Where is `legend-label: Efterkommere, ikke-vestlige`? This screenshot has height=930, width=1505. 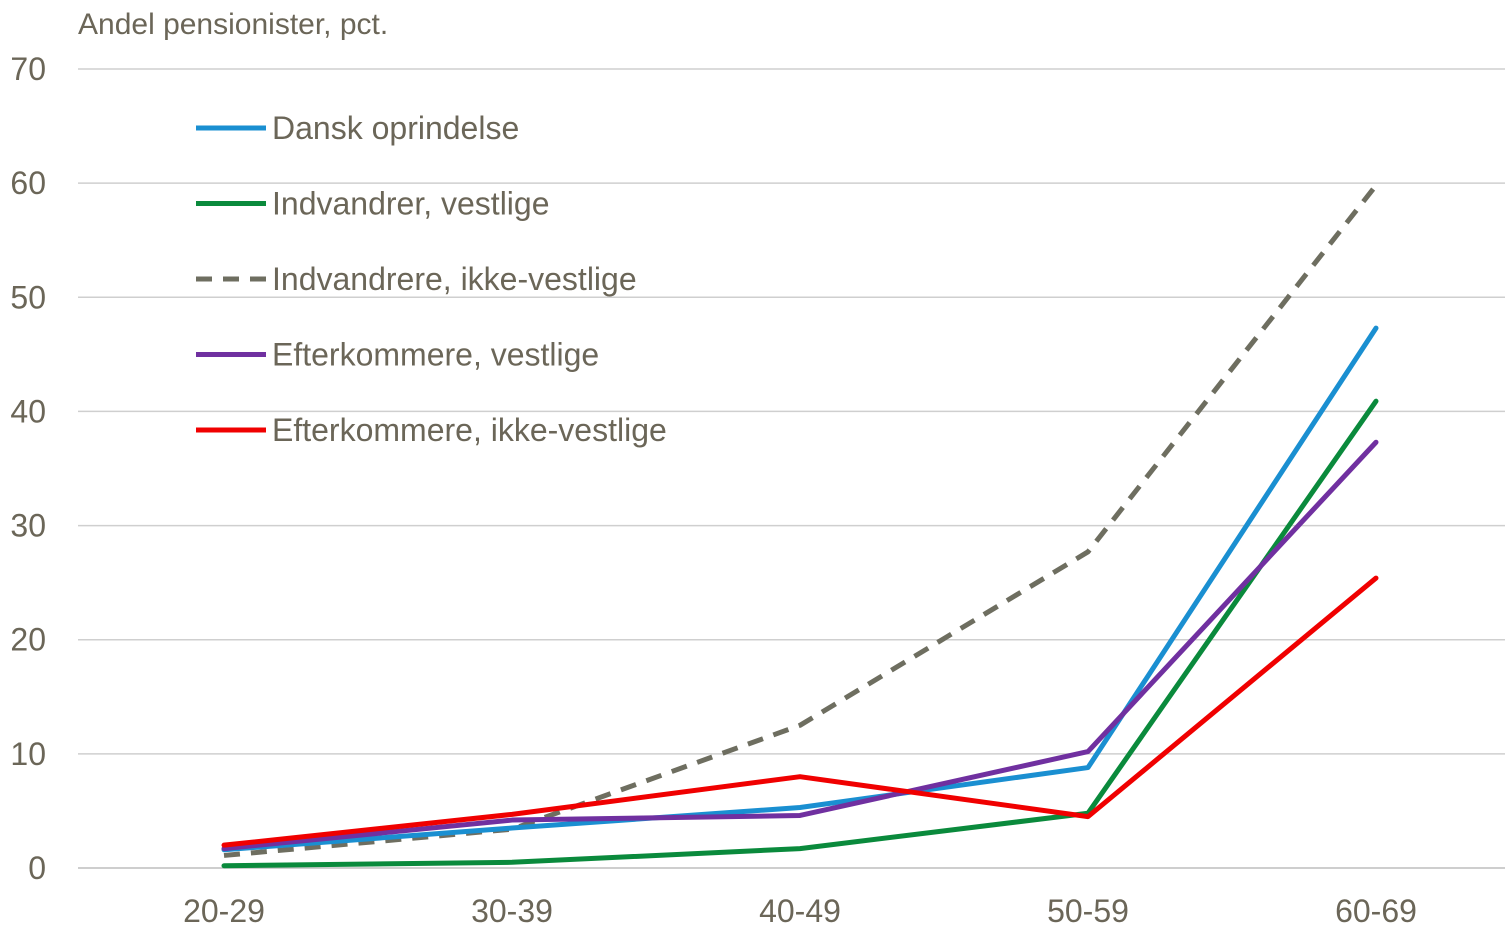 legend-label: Efterkommere, ikke-vestlige is located at coordinates (469, 430).